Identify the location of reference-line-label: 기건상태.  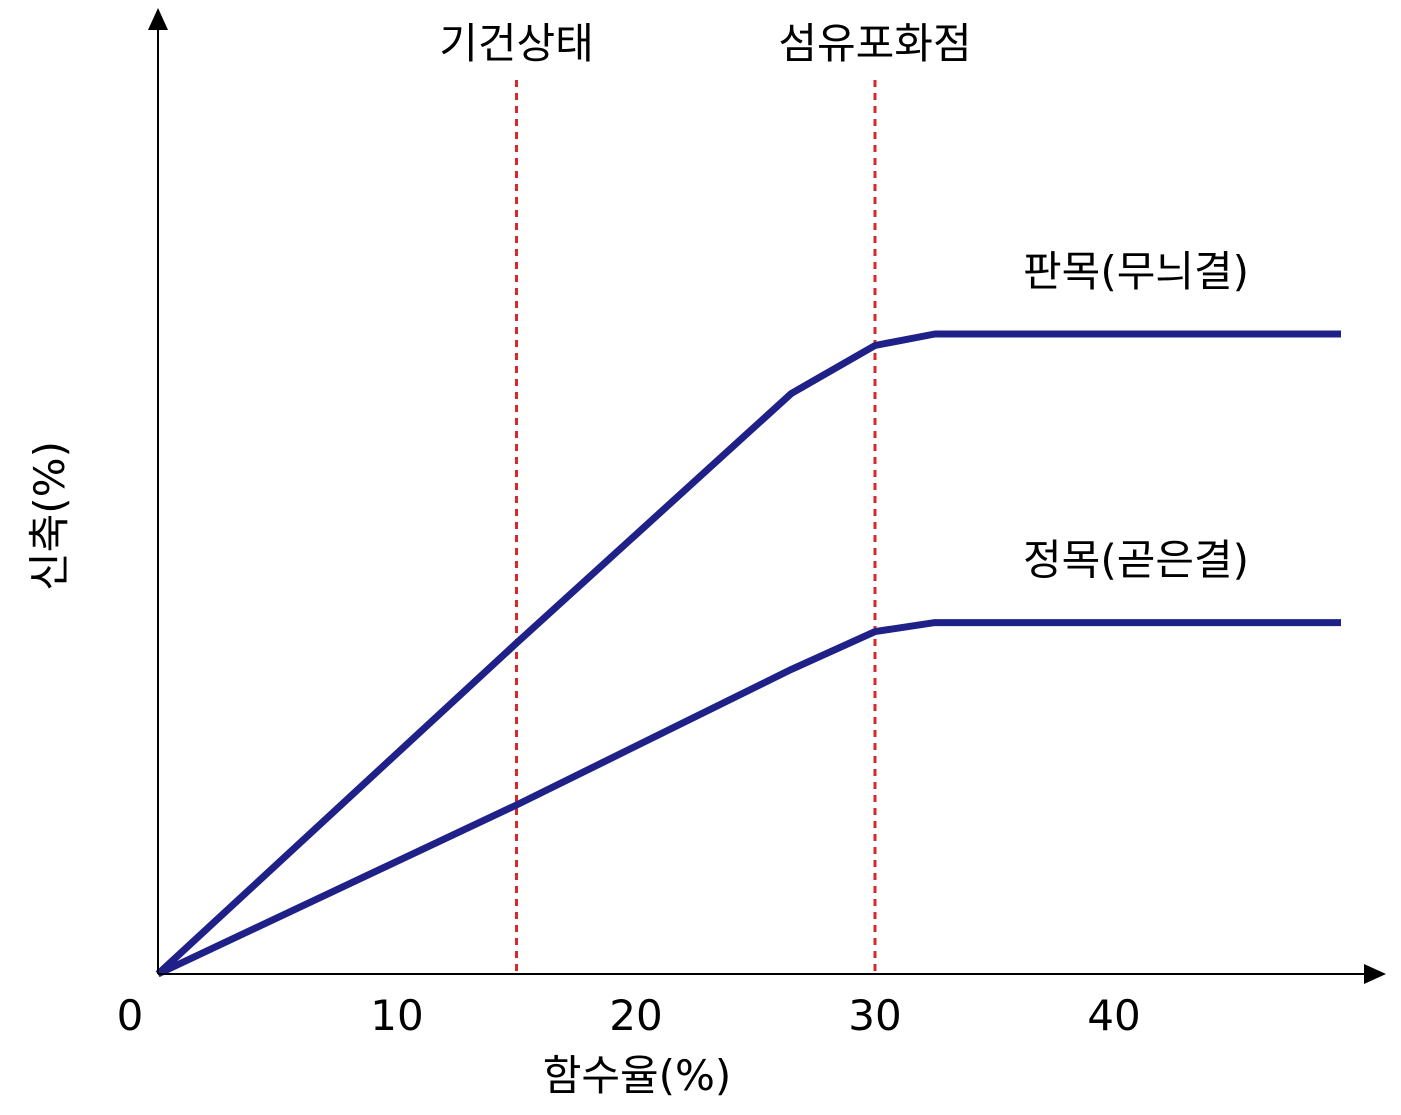
(516, 43).